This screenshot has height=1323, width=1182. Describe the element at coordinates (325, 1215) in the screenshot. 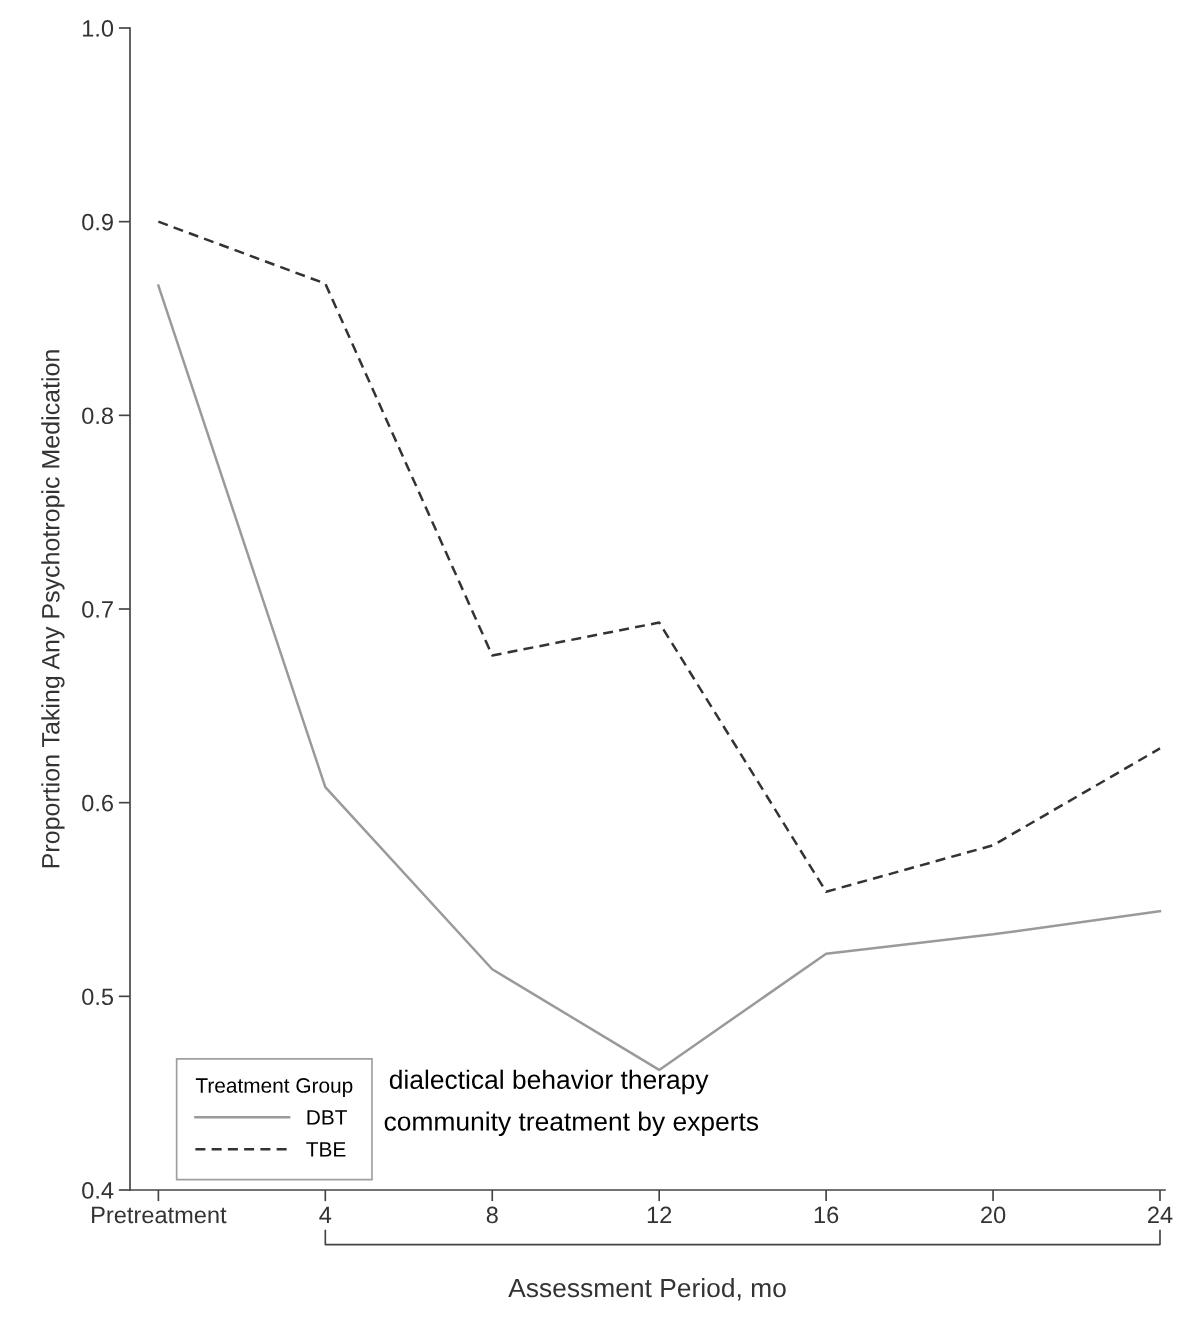

I see `x-tick-label: 4` at that location.